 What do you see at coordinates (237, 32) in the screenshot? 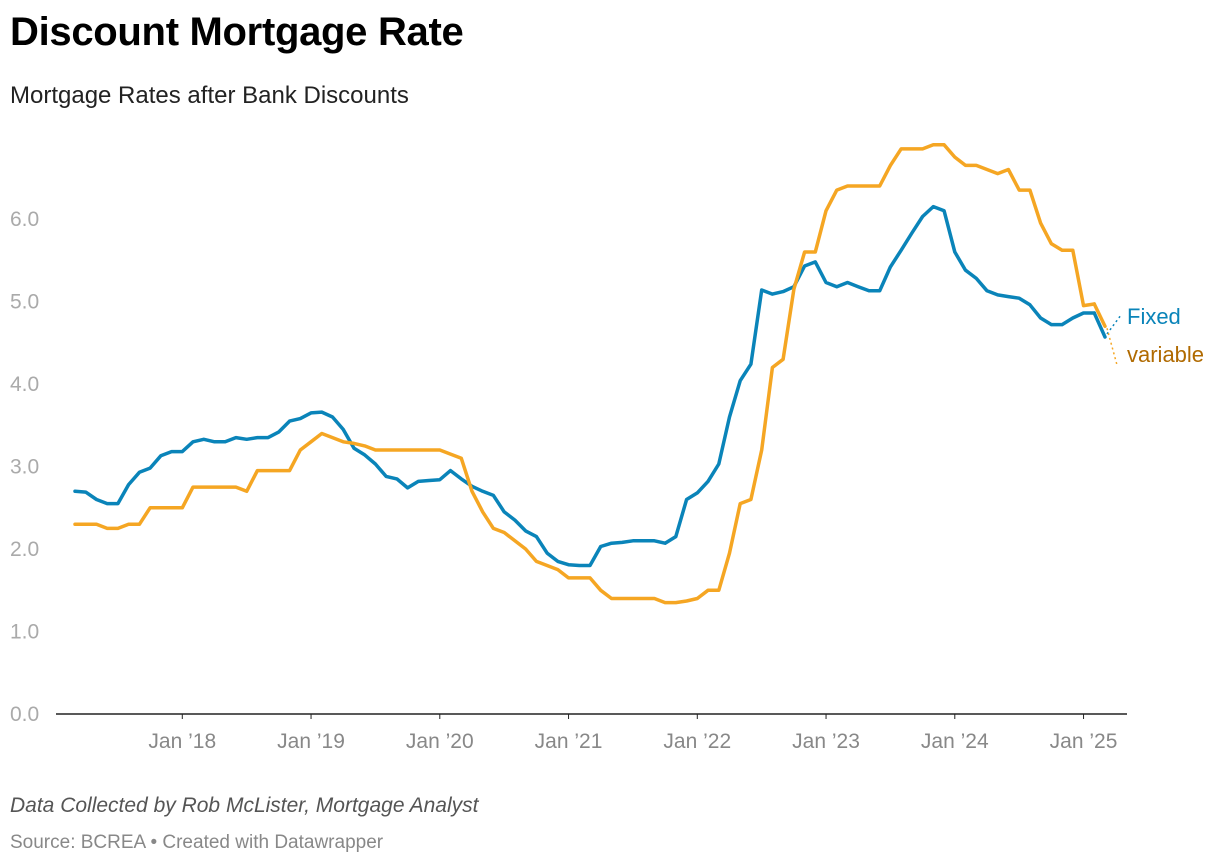
I see `chart-title: Discount Mortgage Rate` at bounding box center [237, 32].